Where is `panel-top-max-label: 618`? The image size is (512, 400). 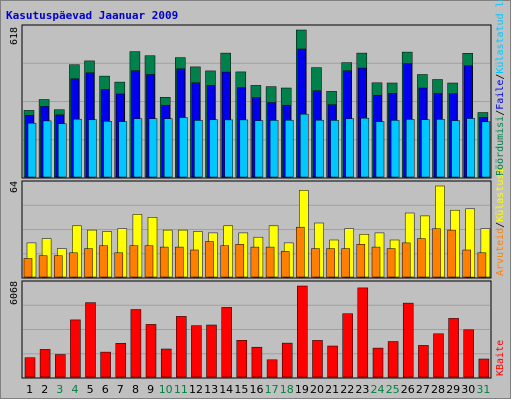
panel-top-max-label: 618 is located at coordinates (14, 36).